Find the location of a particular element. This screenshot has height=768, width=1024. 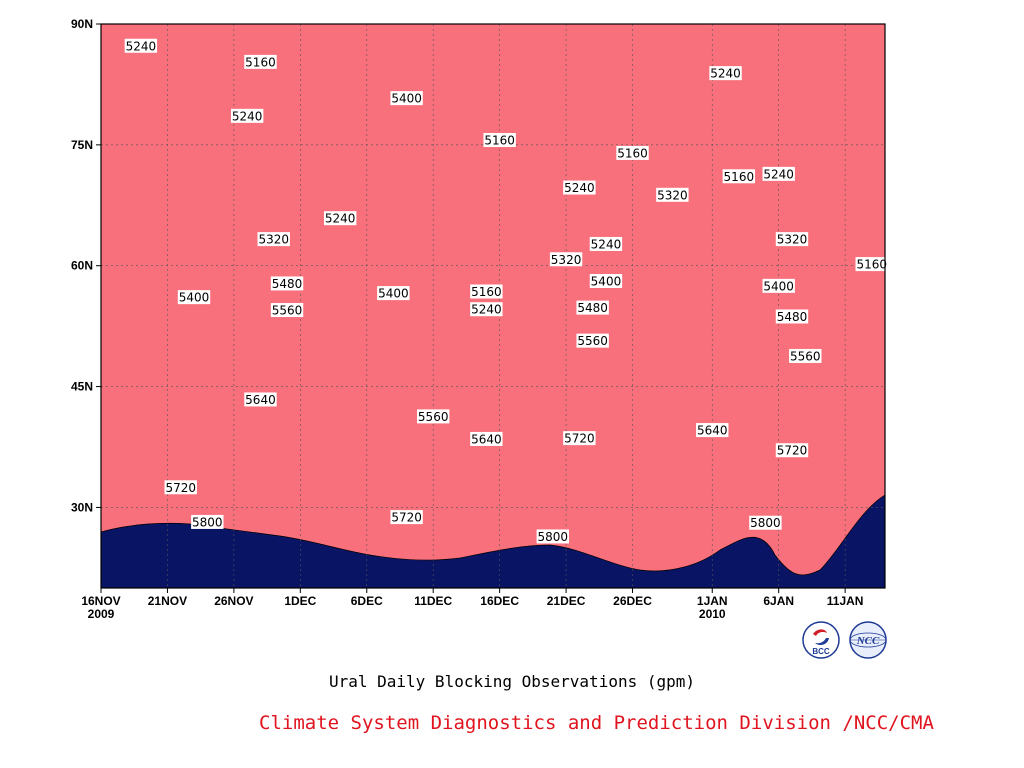

y-tick-label: 60N is located at coordinates (82, 266).